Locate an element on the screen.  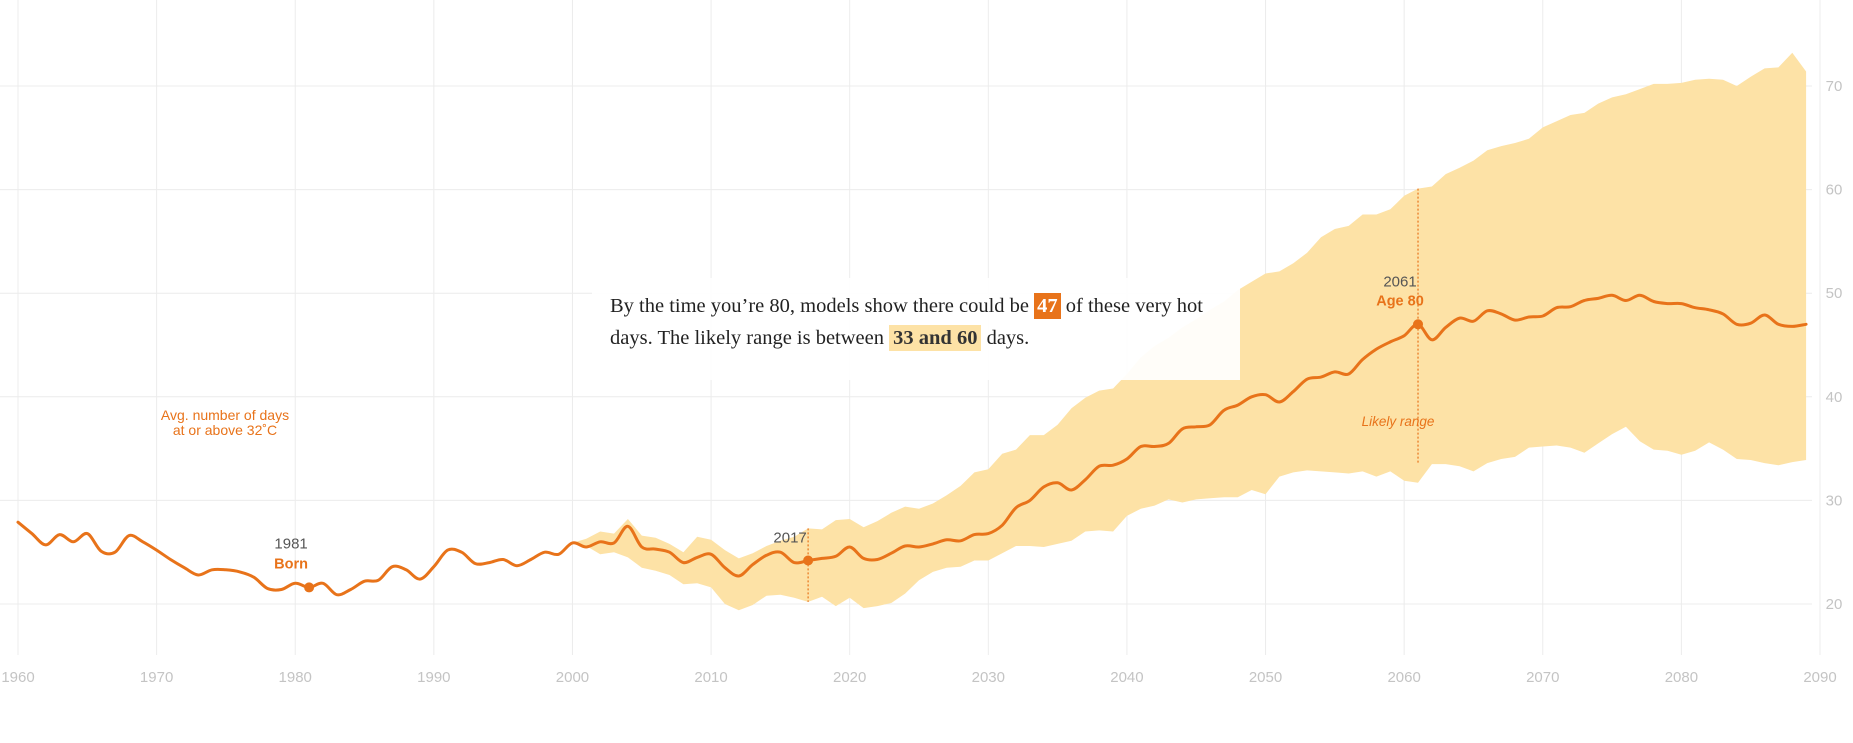
annotation-label-1981: Born is located at coordinates (291, 564).